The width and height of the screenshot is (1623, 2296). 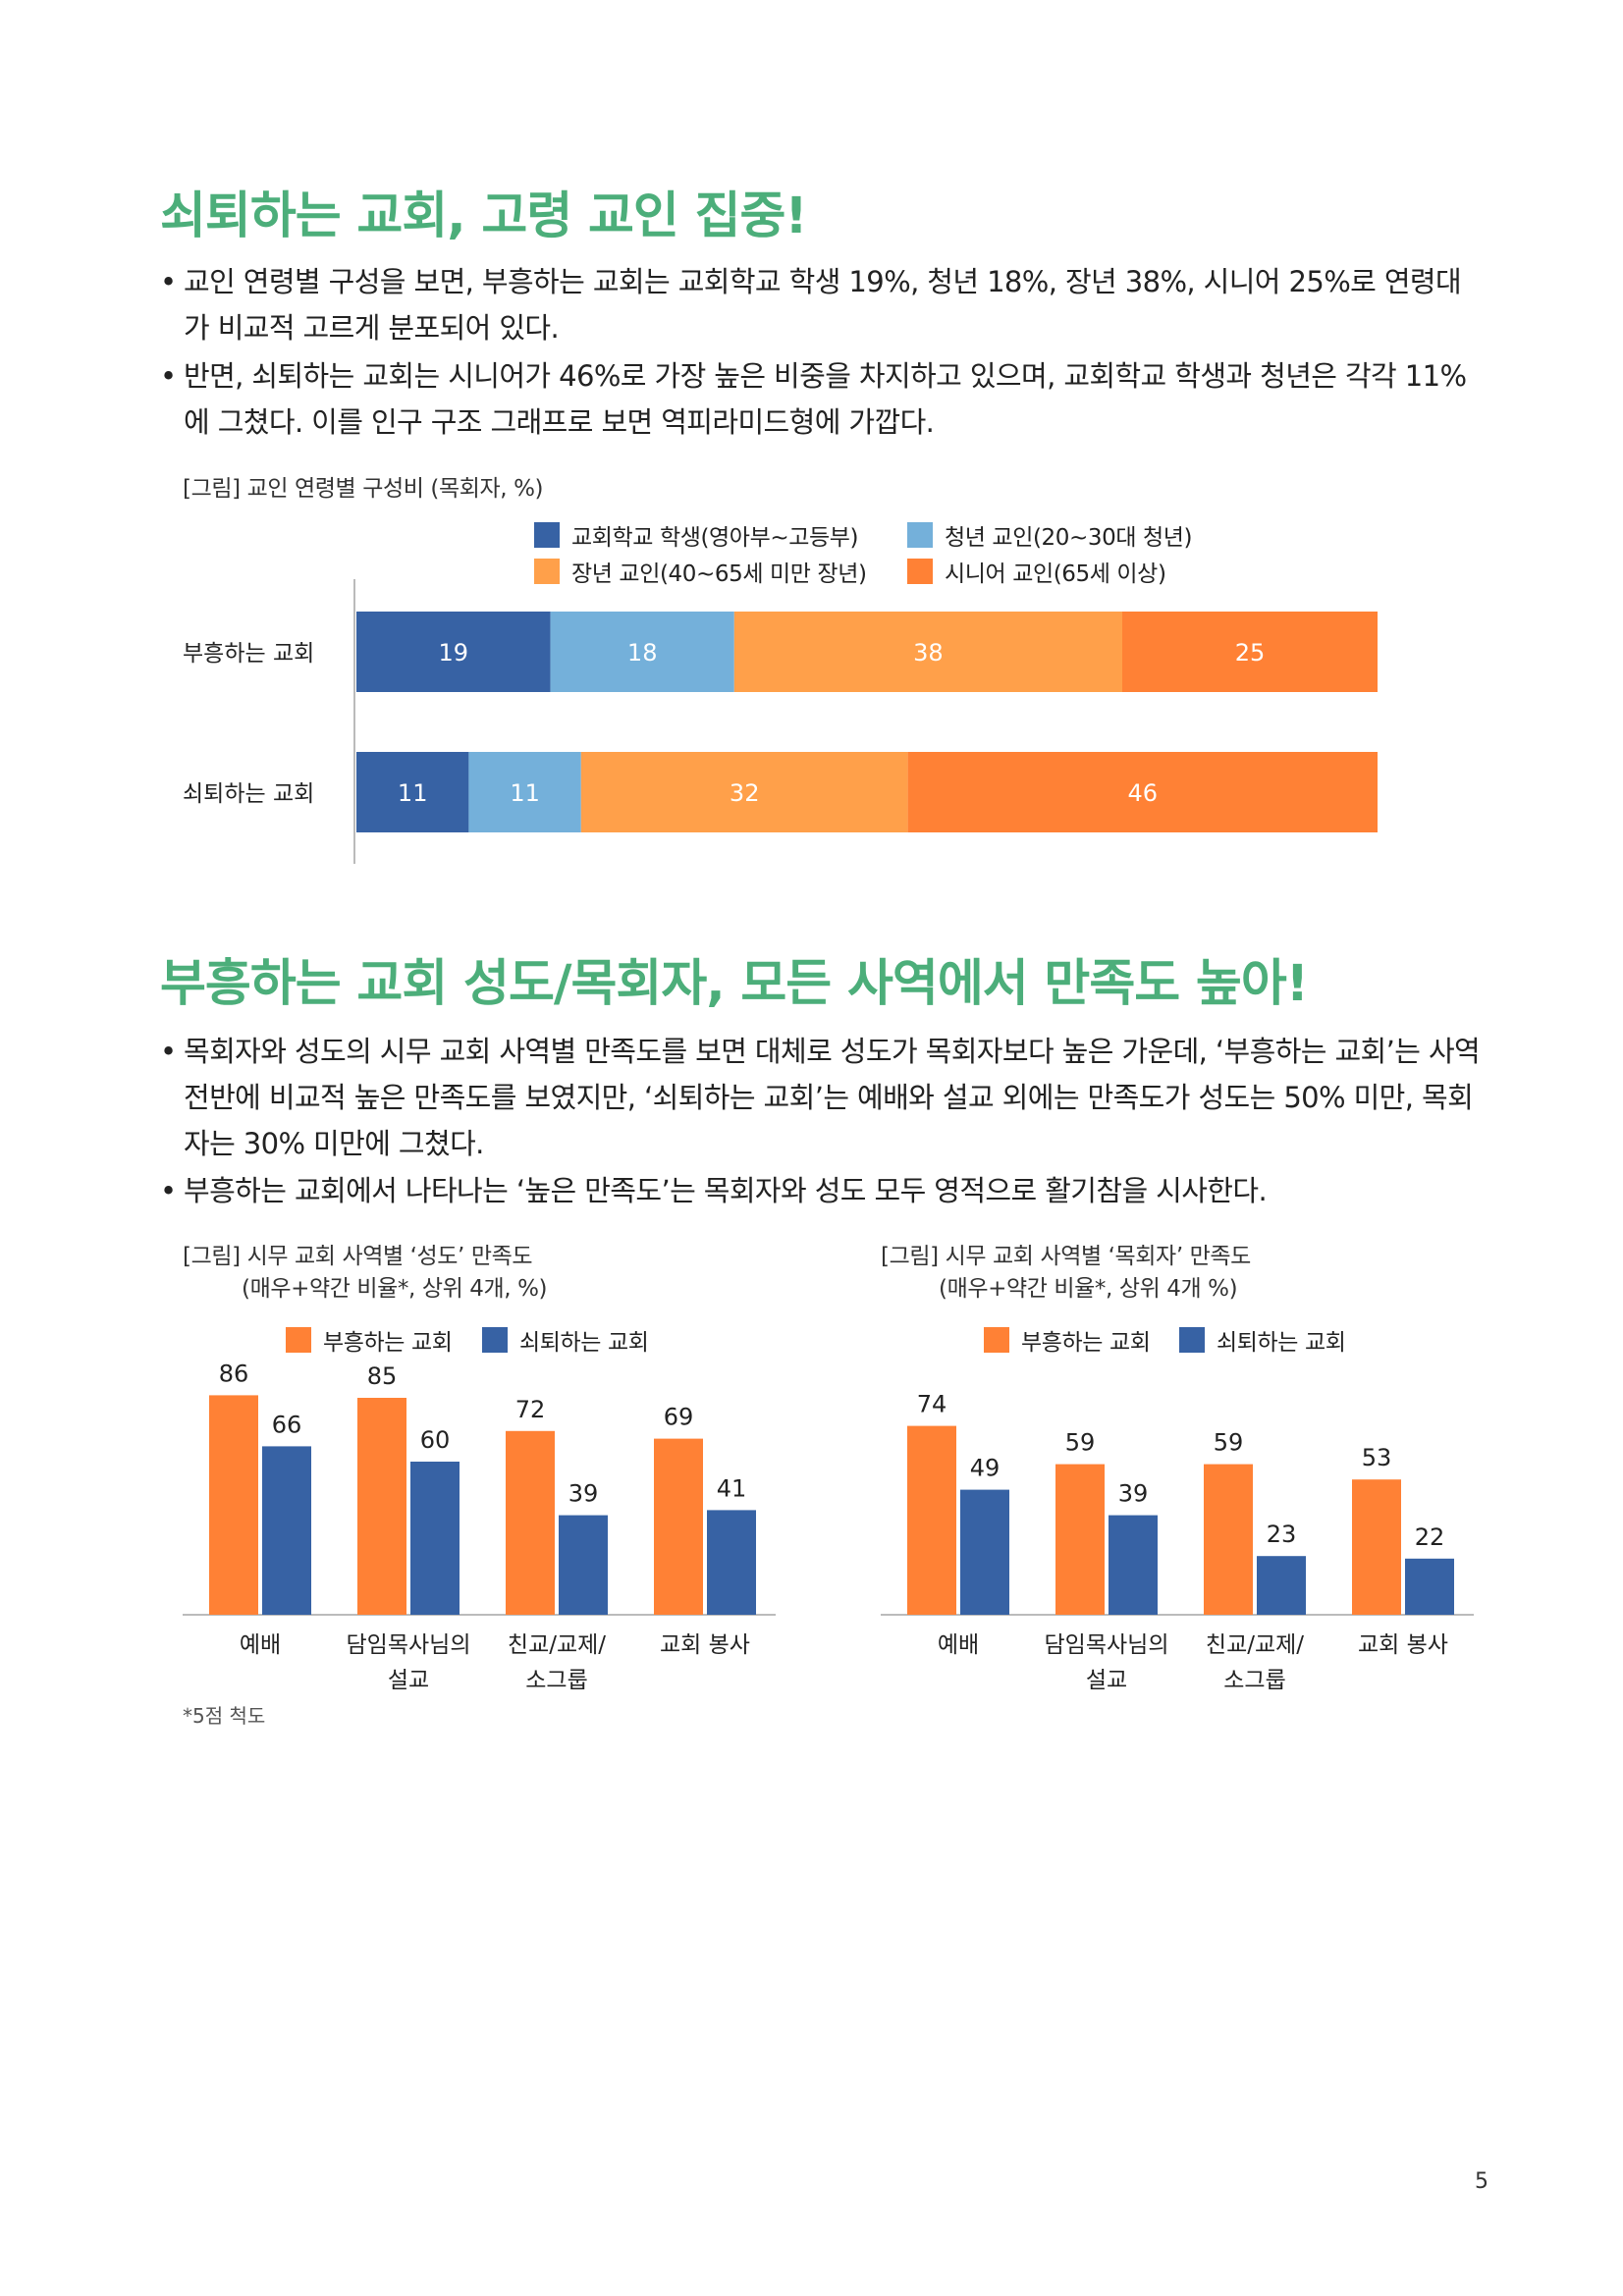 What do you see at coordinates (436, 1440) in the screenshot?
I see `chart2-data-label: 60` at bounding box center [436, 1440].